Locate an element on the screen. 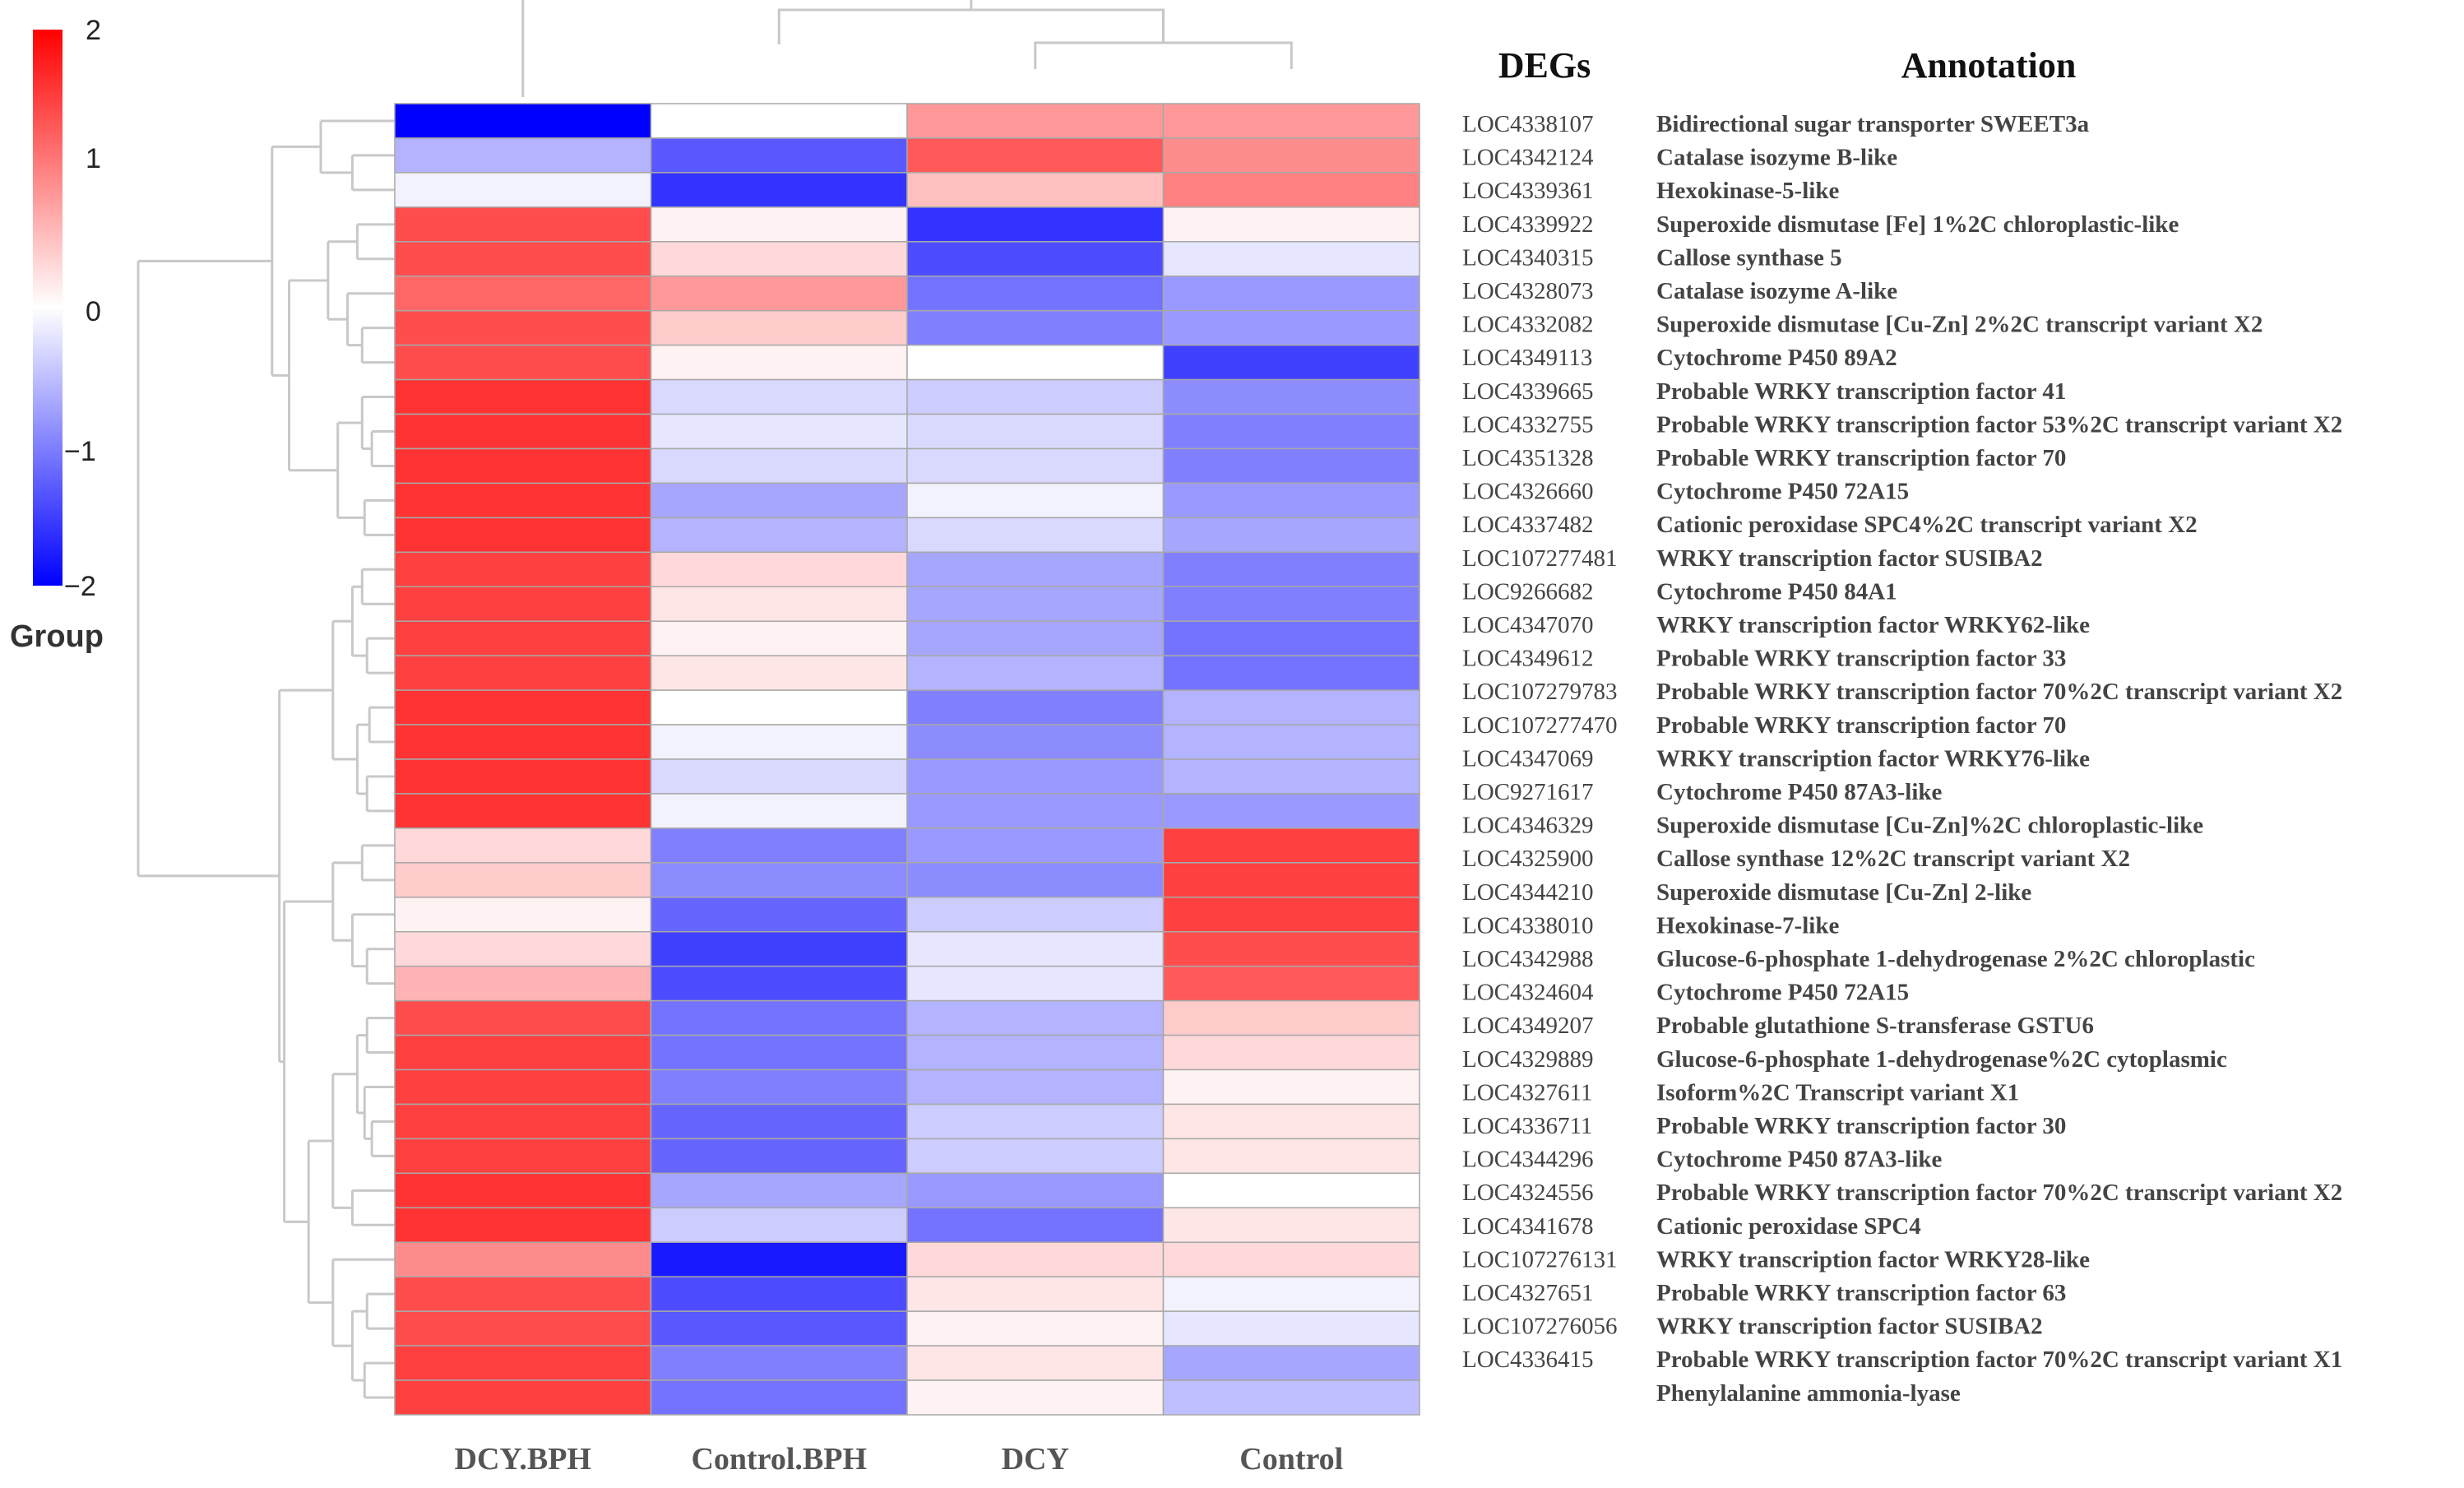 The image size is (2464, 1488). column-label: DCY is located at coordinates (1035, 1459).